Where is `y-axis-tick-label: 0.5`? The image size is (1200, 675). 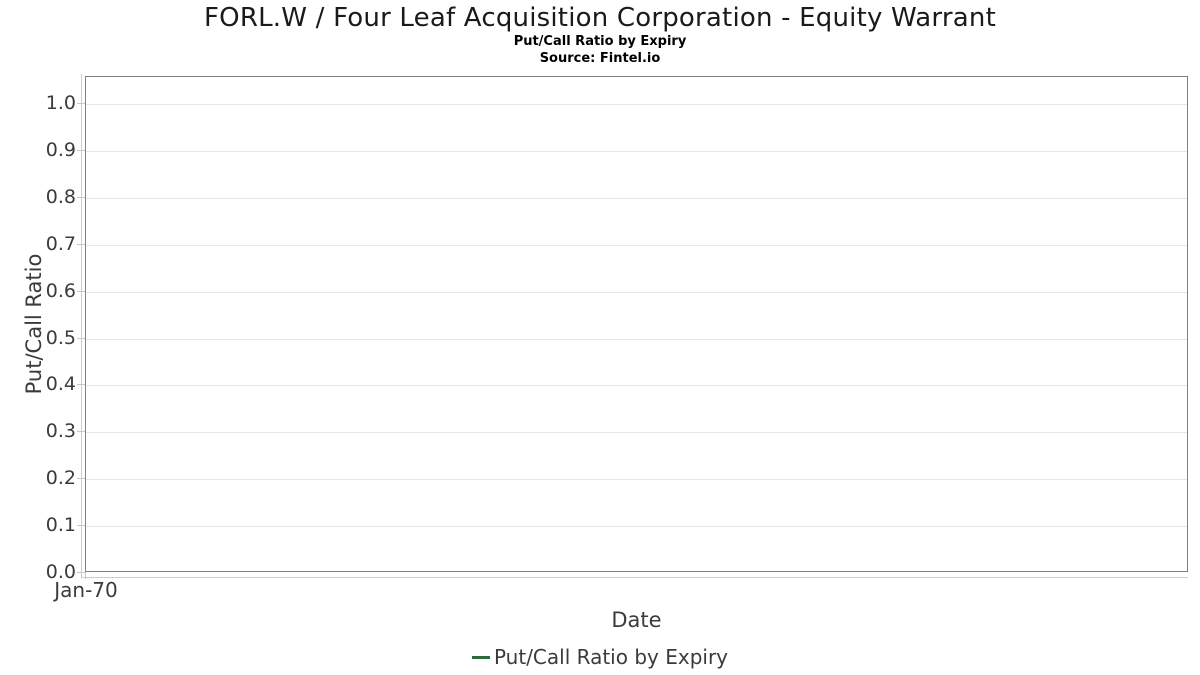 y-axis-tick-label: 0.5 is located at coordinates (60, 337).